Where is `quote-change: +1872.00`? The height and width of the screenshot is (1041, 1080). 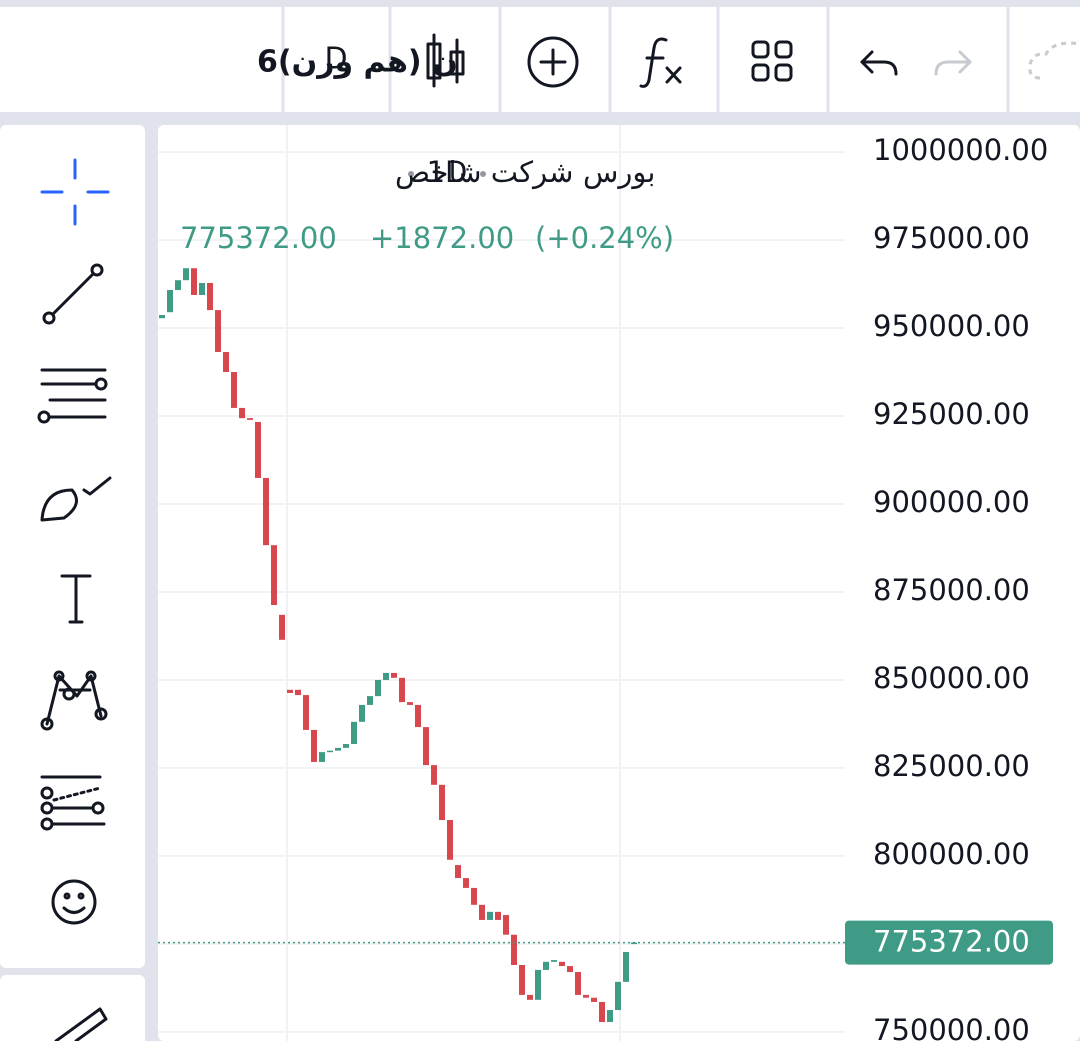 quote-change: +1872.00 is located at coordinates (442, 238).